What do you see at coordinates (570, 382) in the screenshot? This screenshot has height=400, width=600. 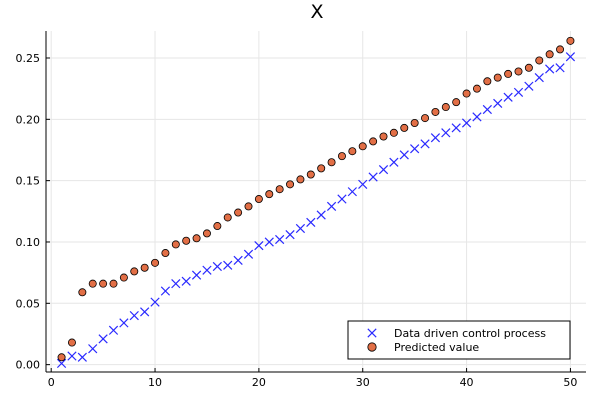 I see `x-tick-label: 50` at bounding box center [570, 382].